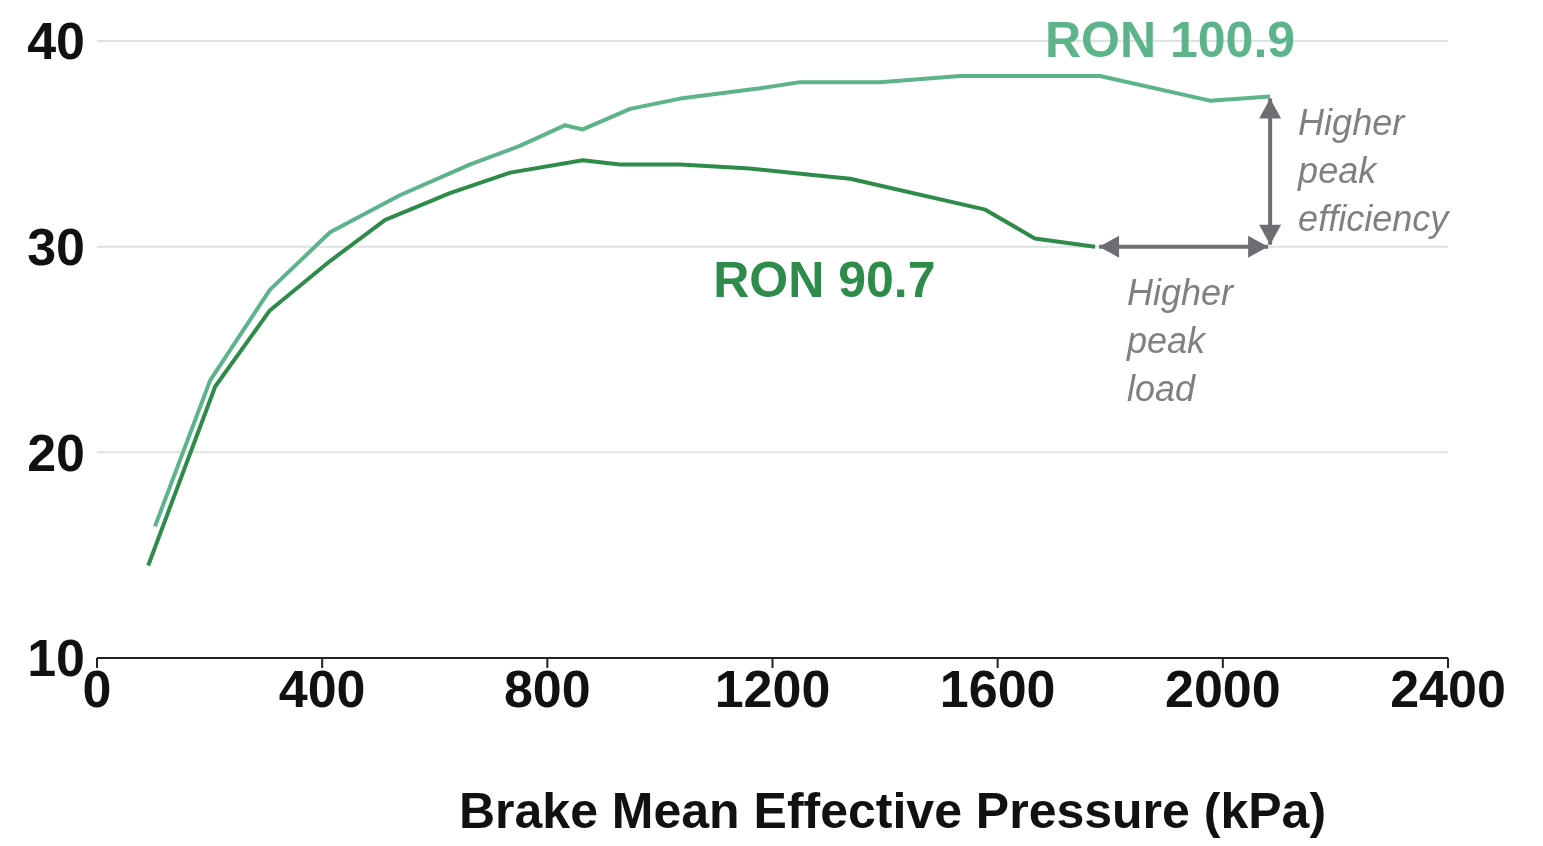  What do you see at coordinates (56, 658) in the screenshot?
I see `y-tick-label: 10` at bounding box center [56, 658].